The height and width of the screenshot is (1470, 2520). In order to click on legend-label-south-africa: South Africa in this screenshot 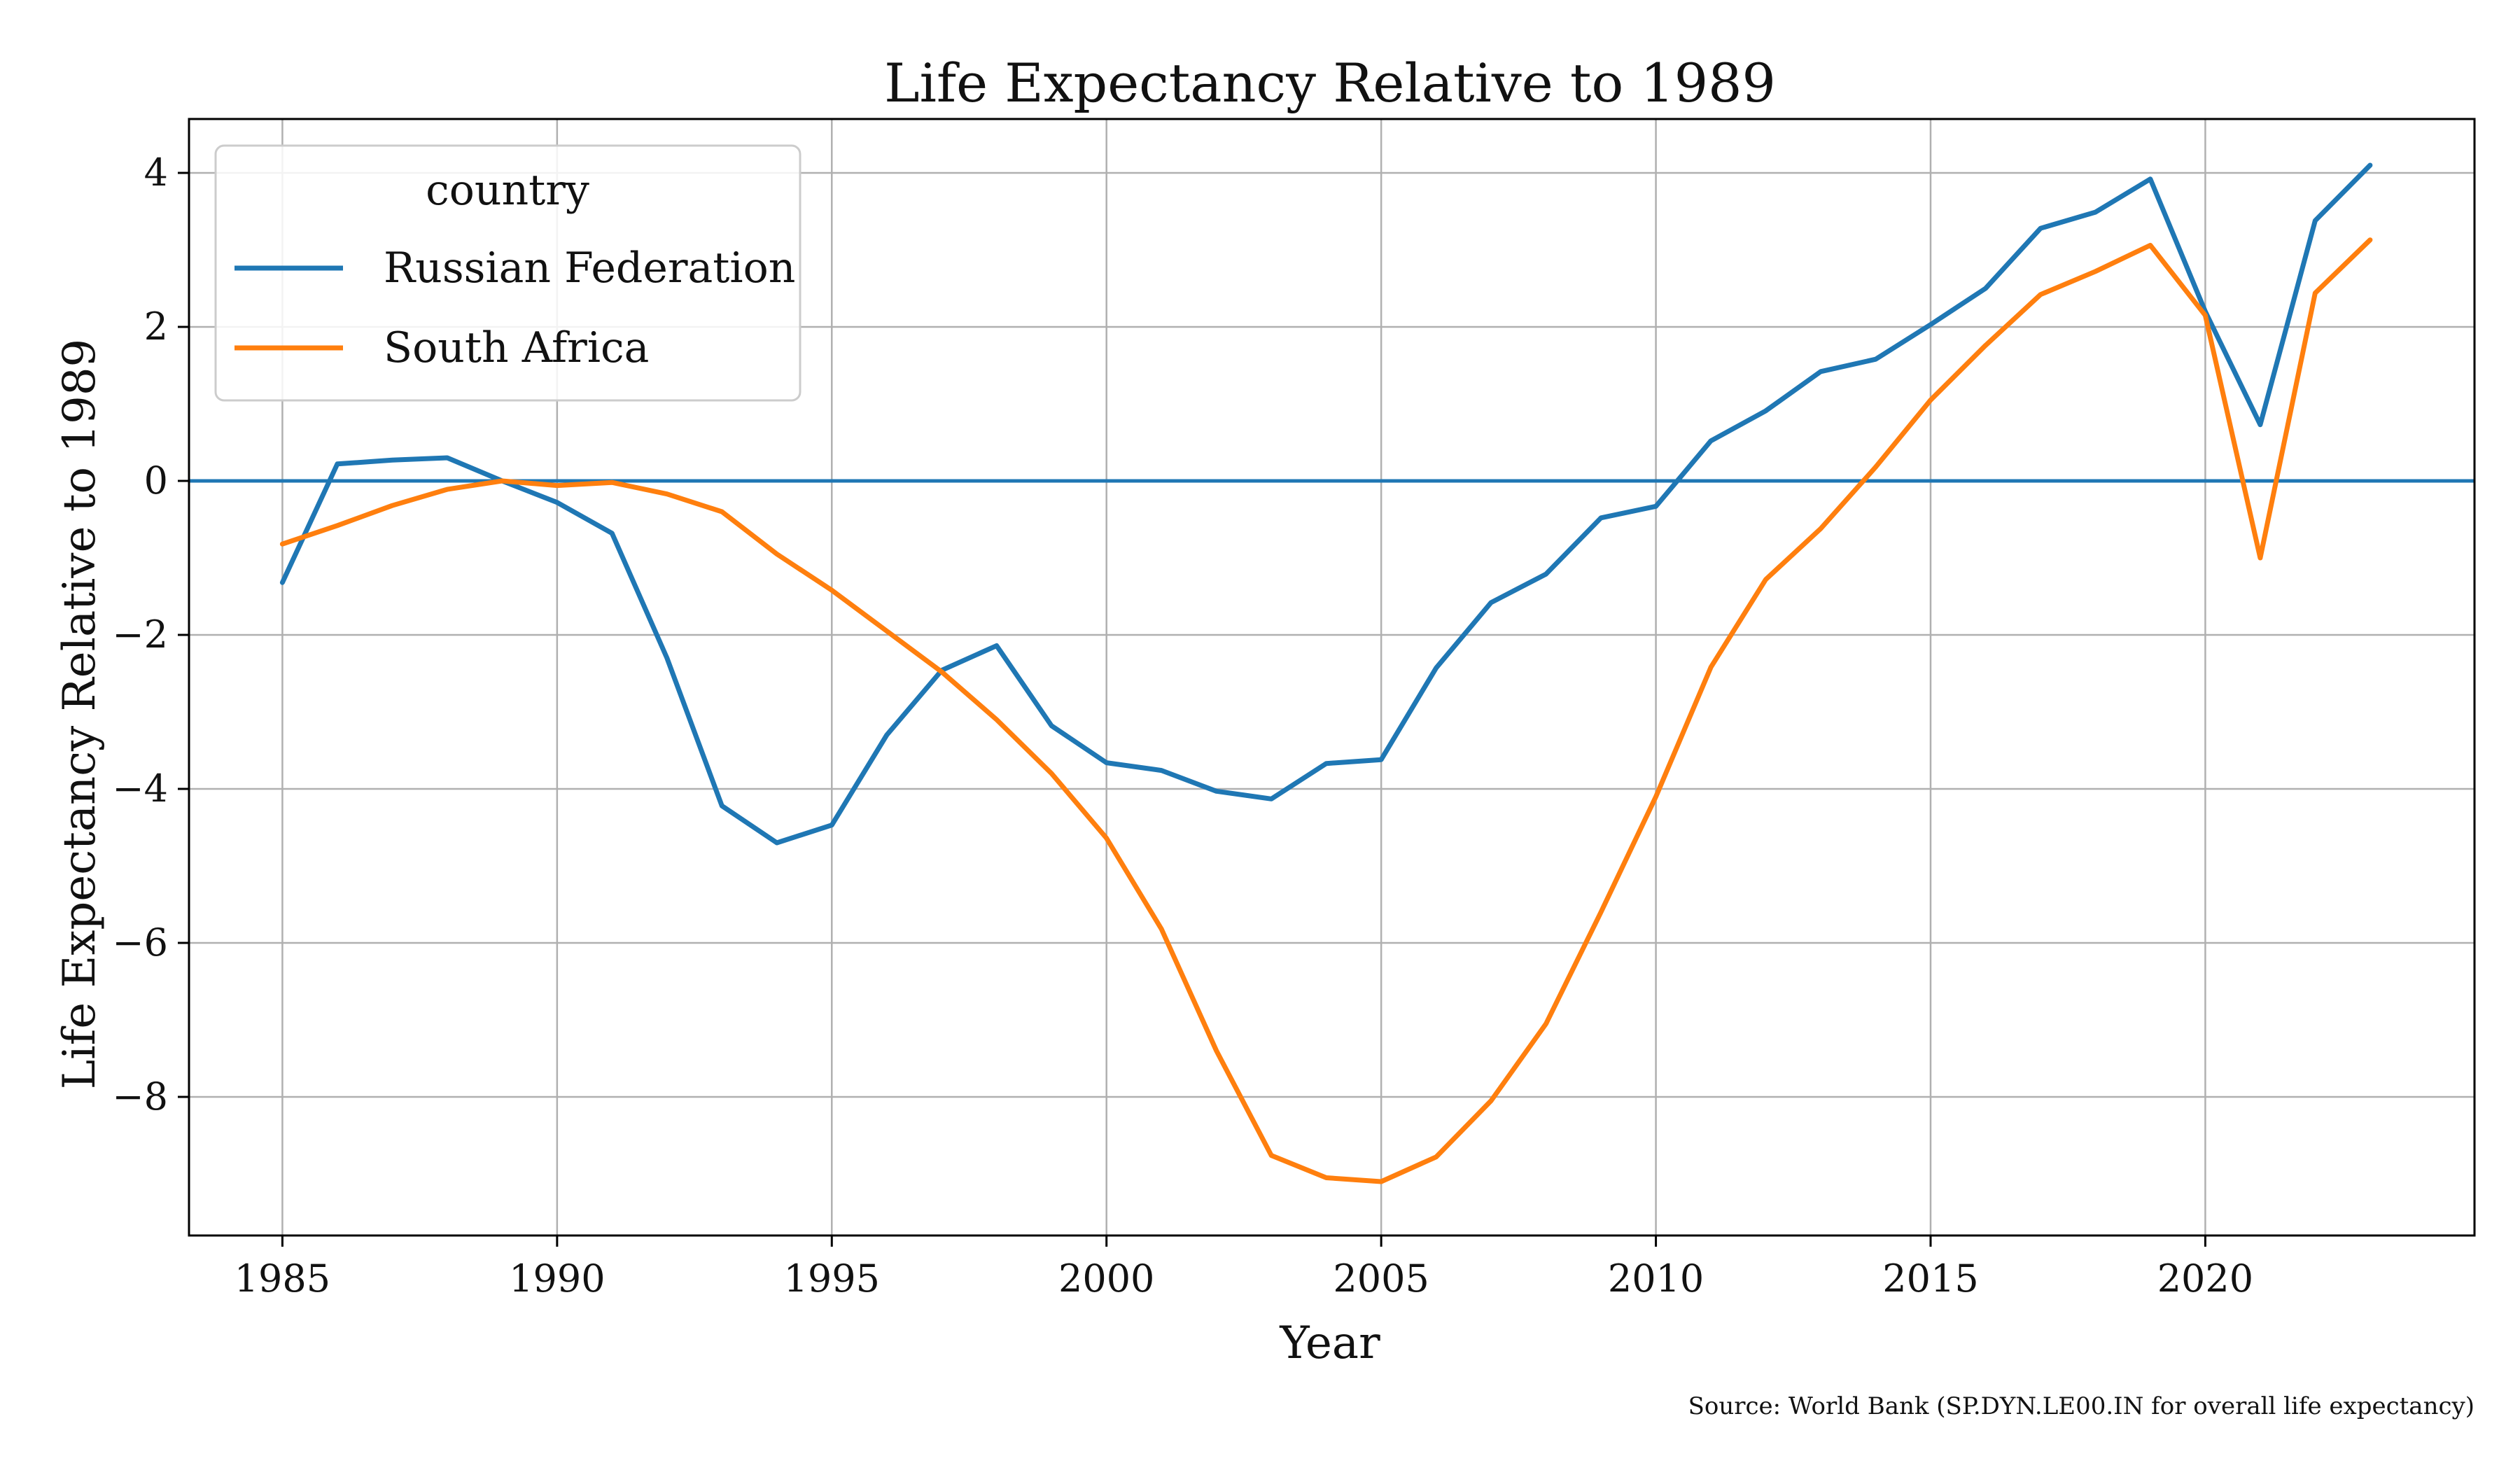, I will do `click(516, 347)`.